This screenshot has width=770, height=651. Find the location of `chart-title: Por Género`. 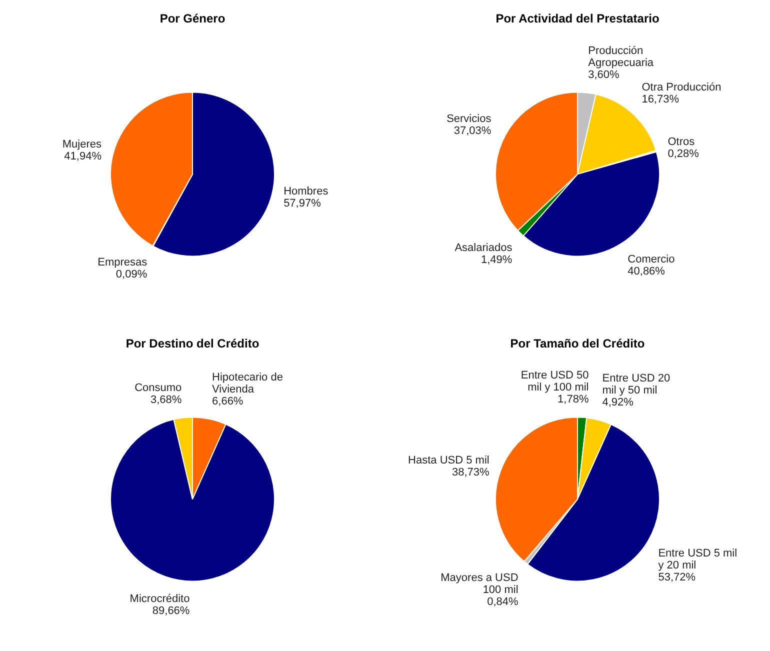

chart-title: Por Género is located at coordinates (193, 19).